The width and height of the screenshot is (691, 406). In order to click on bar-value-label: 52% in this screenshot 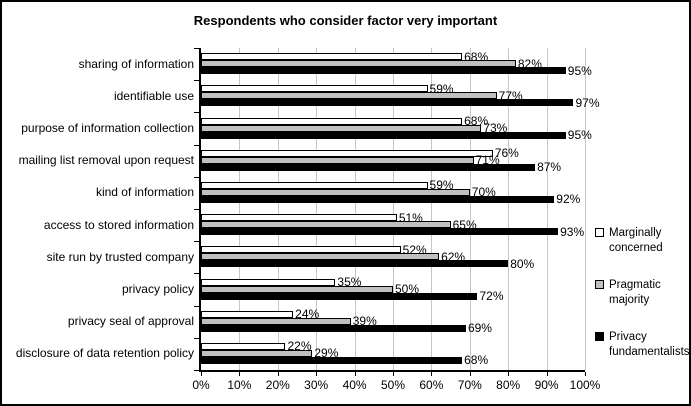, I will do `click(414, 249)`.